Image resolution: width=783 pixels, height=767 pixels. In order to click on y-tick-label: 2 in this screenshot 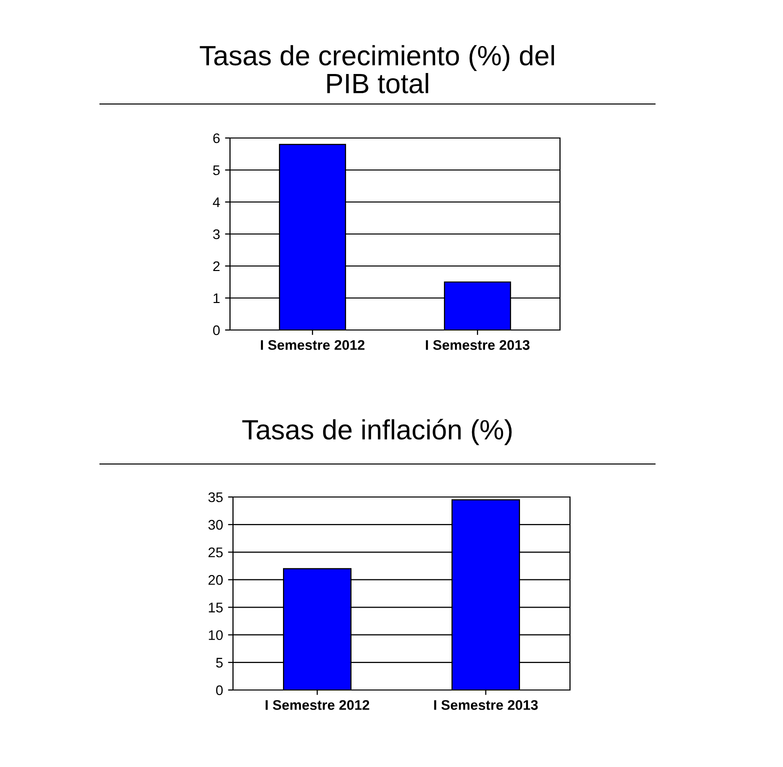, I will do `click(216, 266)`.